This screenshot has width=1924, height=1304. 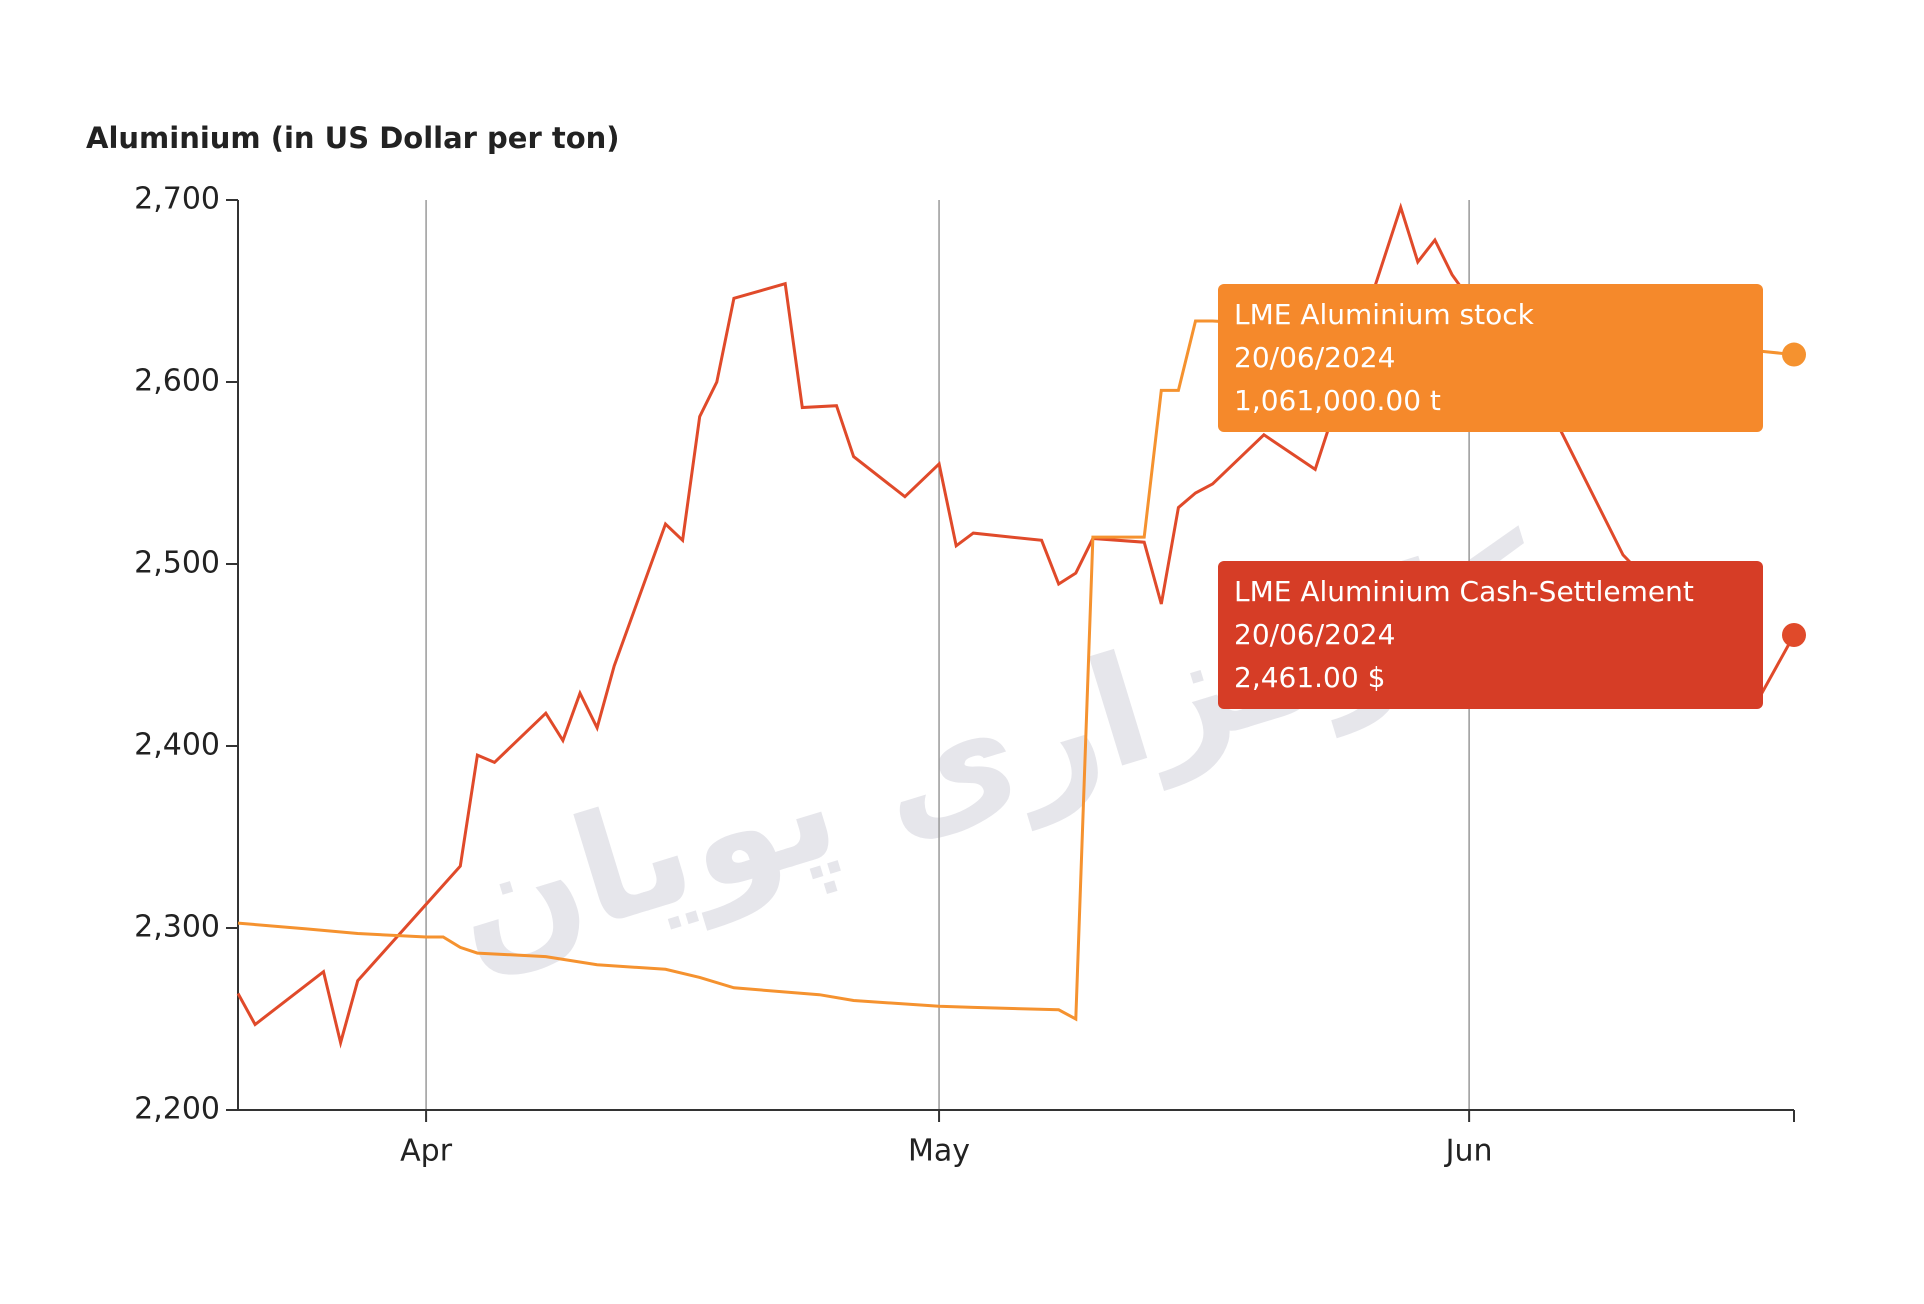 What do you see at coordinates (1464, 591) in the screenshot?
I see `tooltip-name: LME Aluminium Cash-Settlement` at bounding box center [1464, 591].